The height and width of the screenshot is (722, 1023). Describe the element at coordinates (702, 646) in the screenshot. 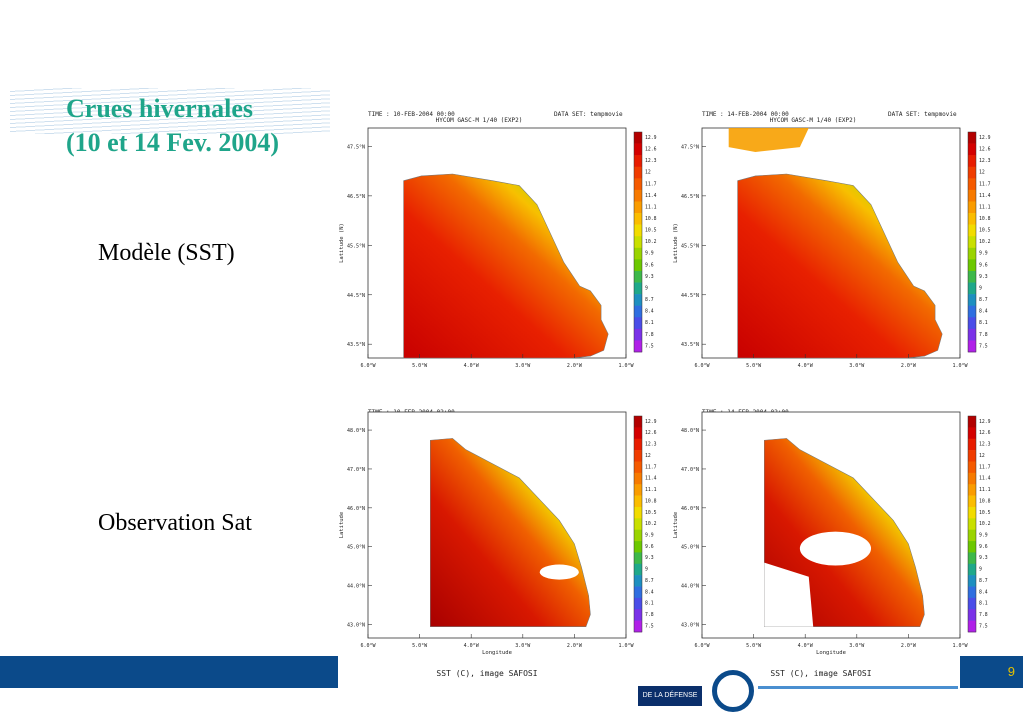

I see `x-tick-label: 6.0°W` at that location.